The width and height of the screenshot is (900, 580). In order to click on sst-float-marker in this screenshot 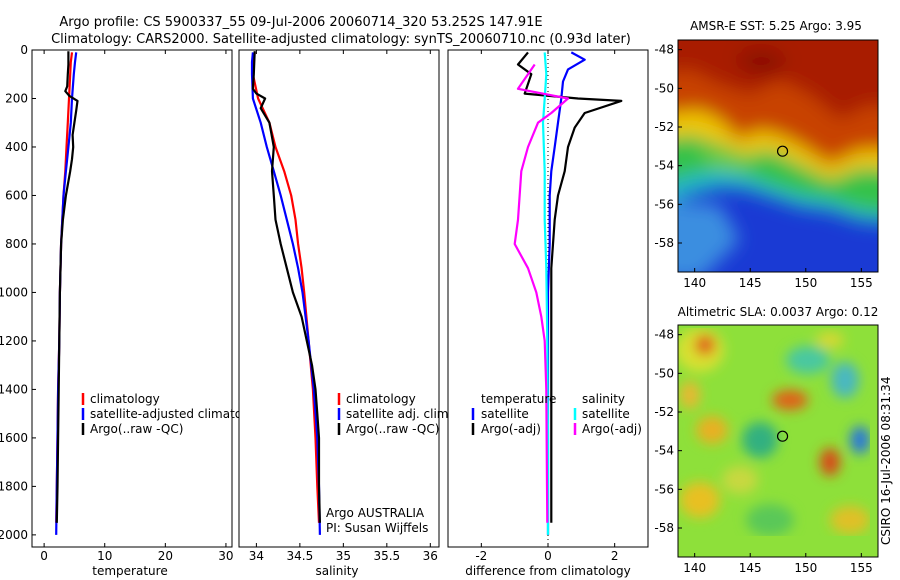, I will do `click(782, 151)`.